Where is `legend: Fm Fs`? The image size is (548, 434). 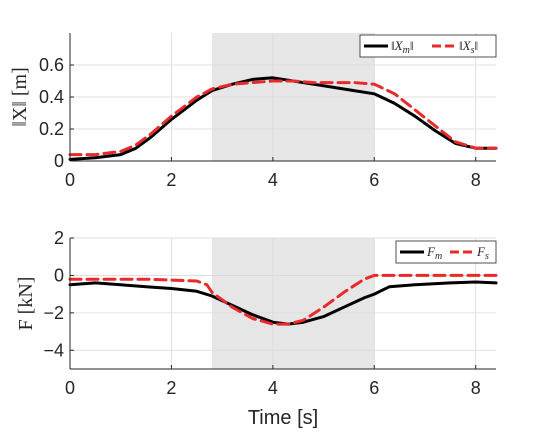 legend: Fm Fs is located at coordinates (446, 252).